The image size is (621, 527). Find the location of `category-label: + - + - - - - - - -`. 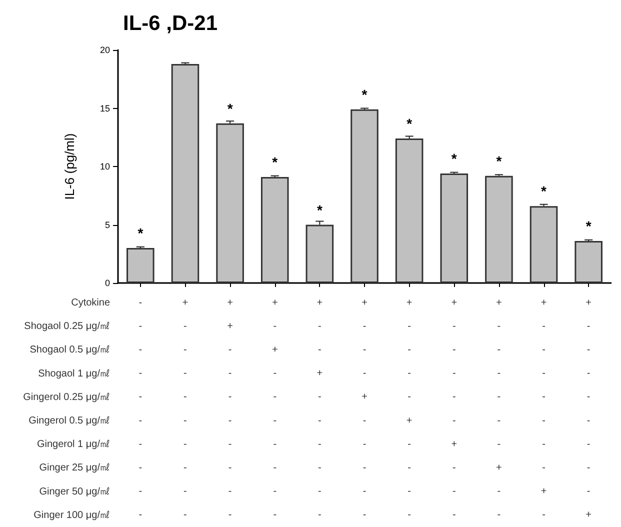

category-label: + - + - - - - - - - is located at coordinates (275, 409).